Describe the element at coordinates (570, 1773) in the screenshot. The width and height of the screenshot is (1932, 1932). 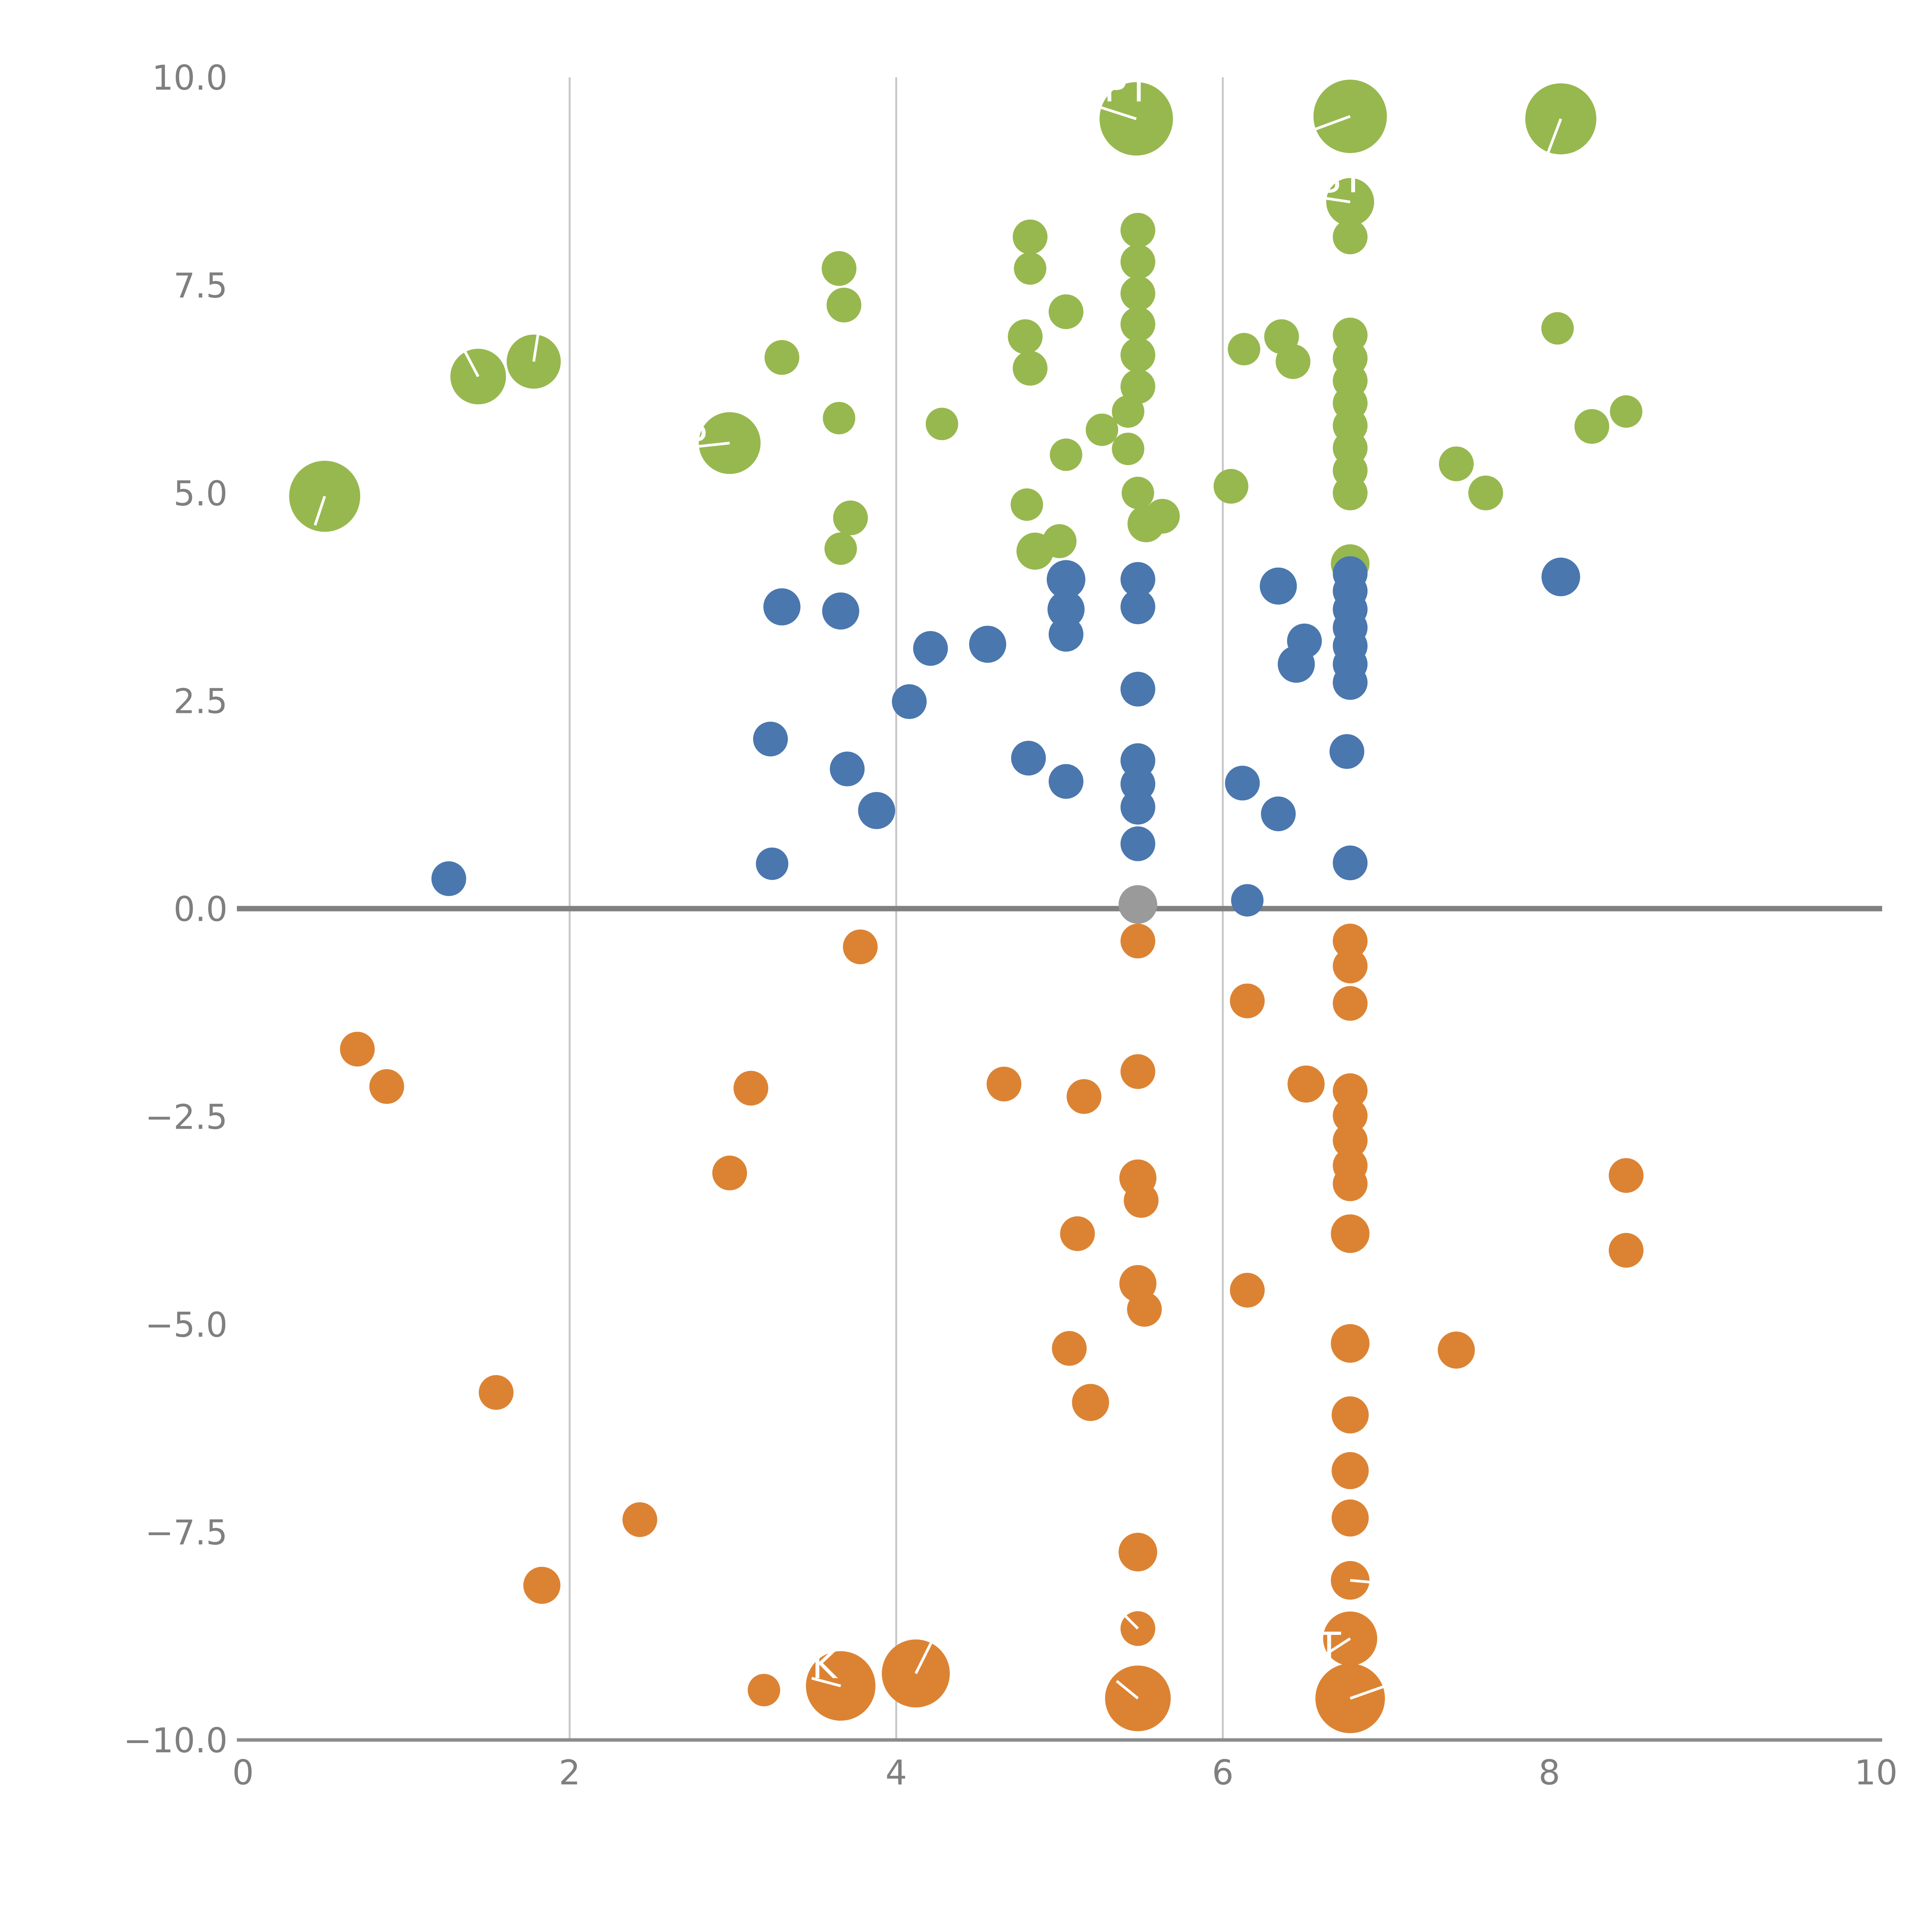
I see `x-tick-label: 2` at that location.